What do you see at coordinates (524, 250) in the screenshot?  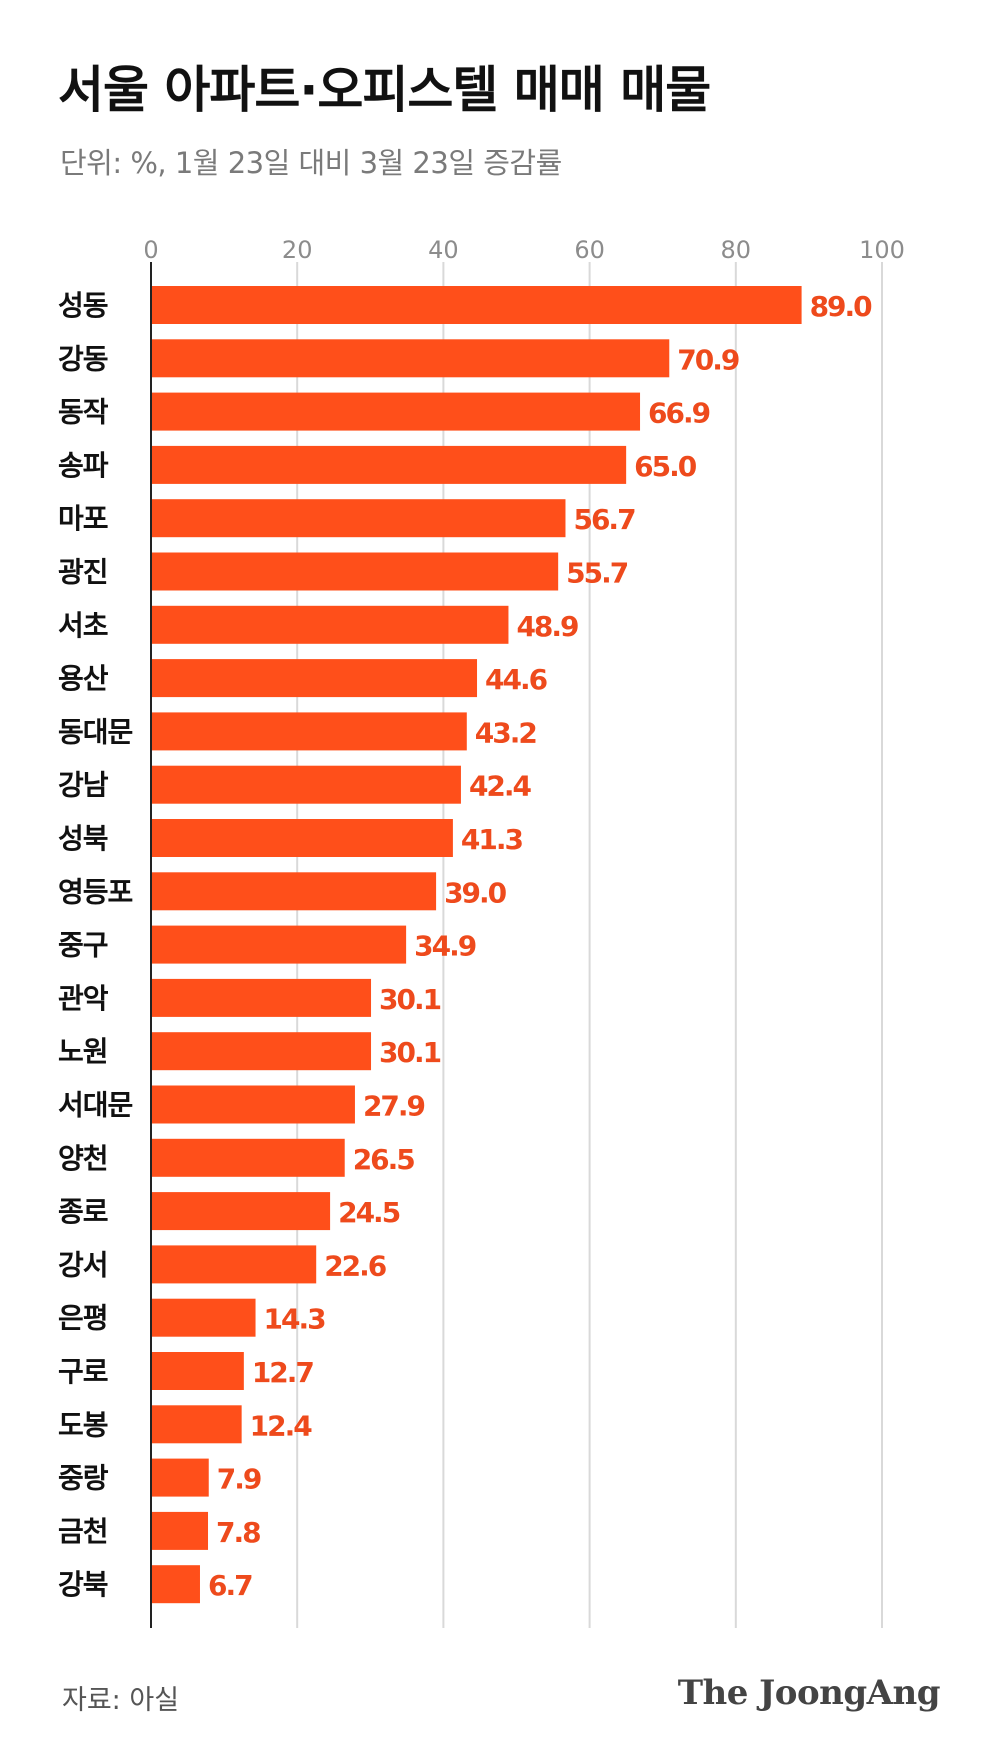 I see `x-axis-ticks: 0 20 40 60 80 100` at bounding box center [524, 250].